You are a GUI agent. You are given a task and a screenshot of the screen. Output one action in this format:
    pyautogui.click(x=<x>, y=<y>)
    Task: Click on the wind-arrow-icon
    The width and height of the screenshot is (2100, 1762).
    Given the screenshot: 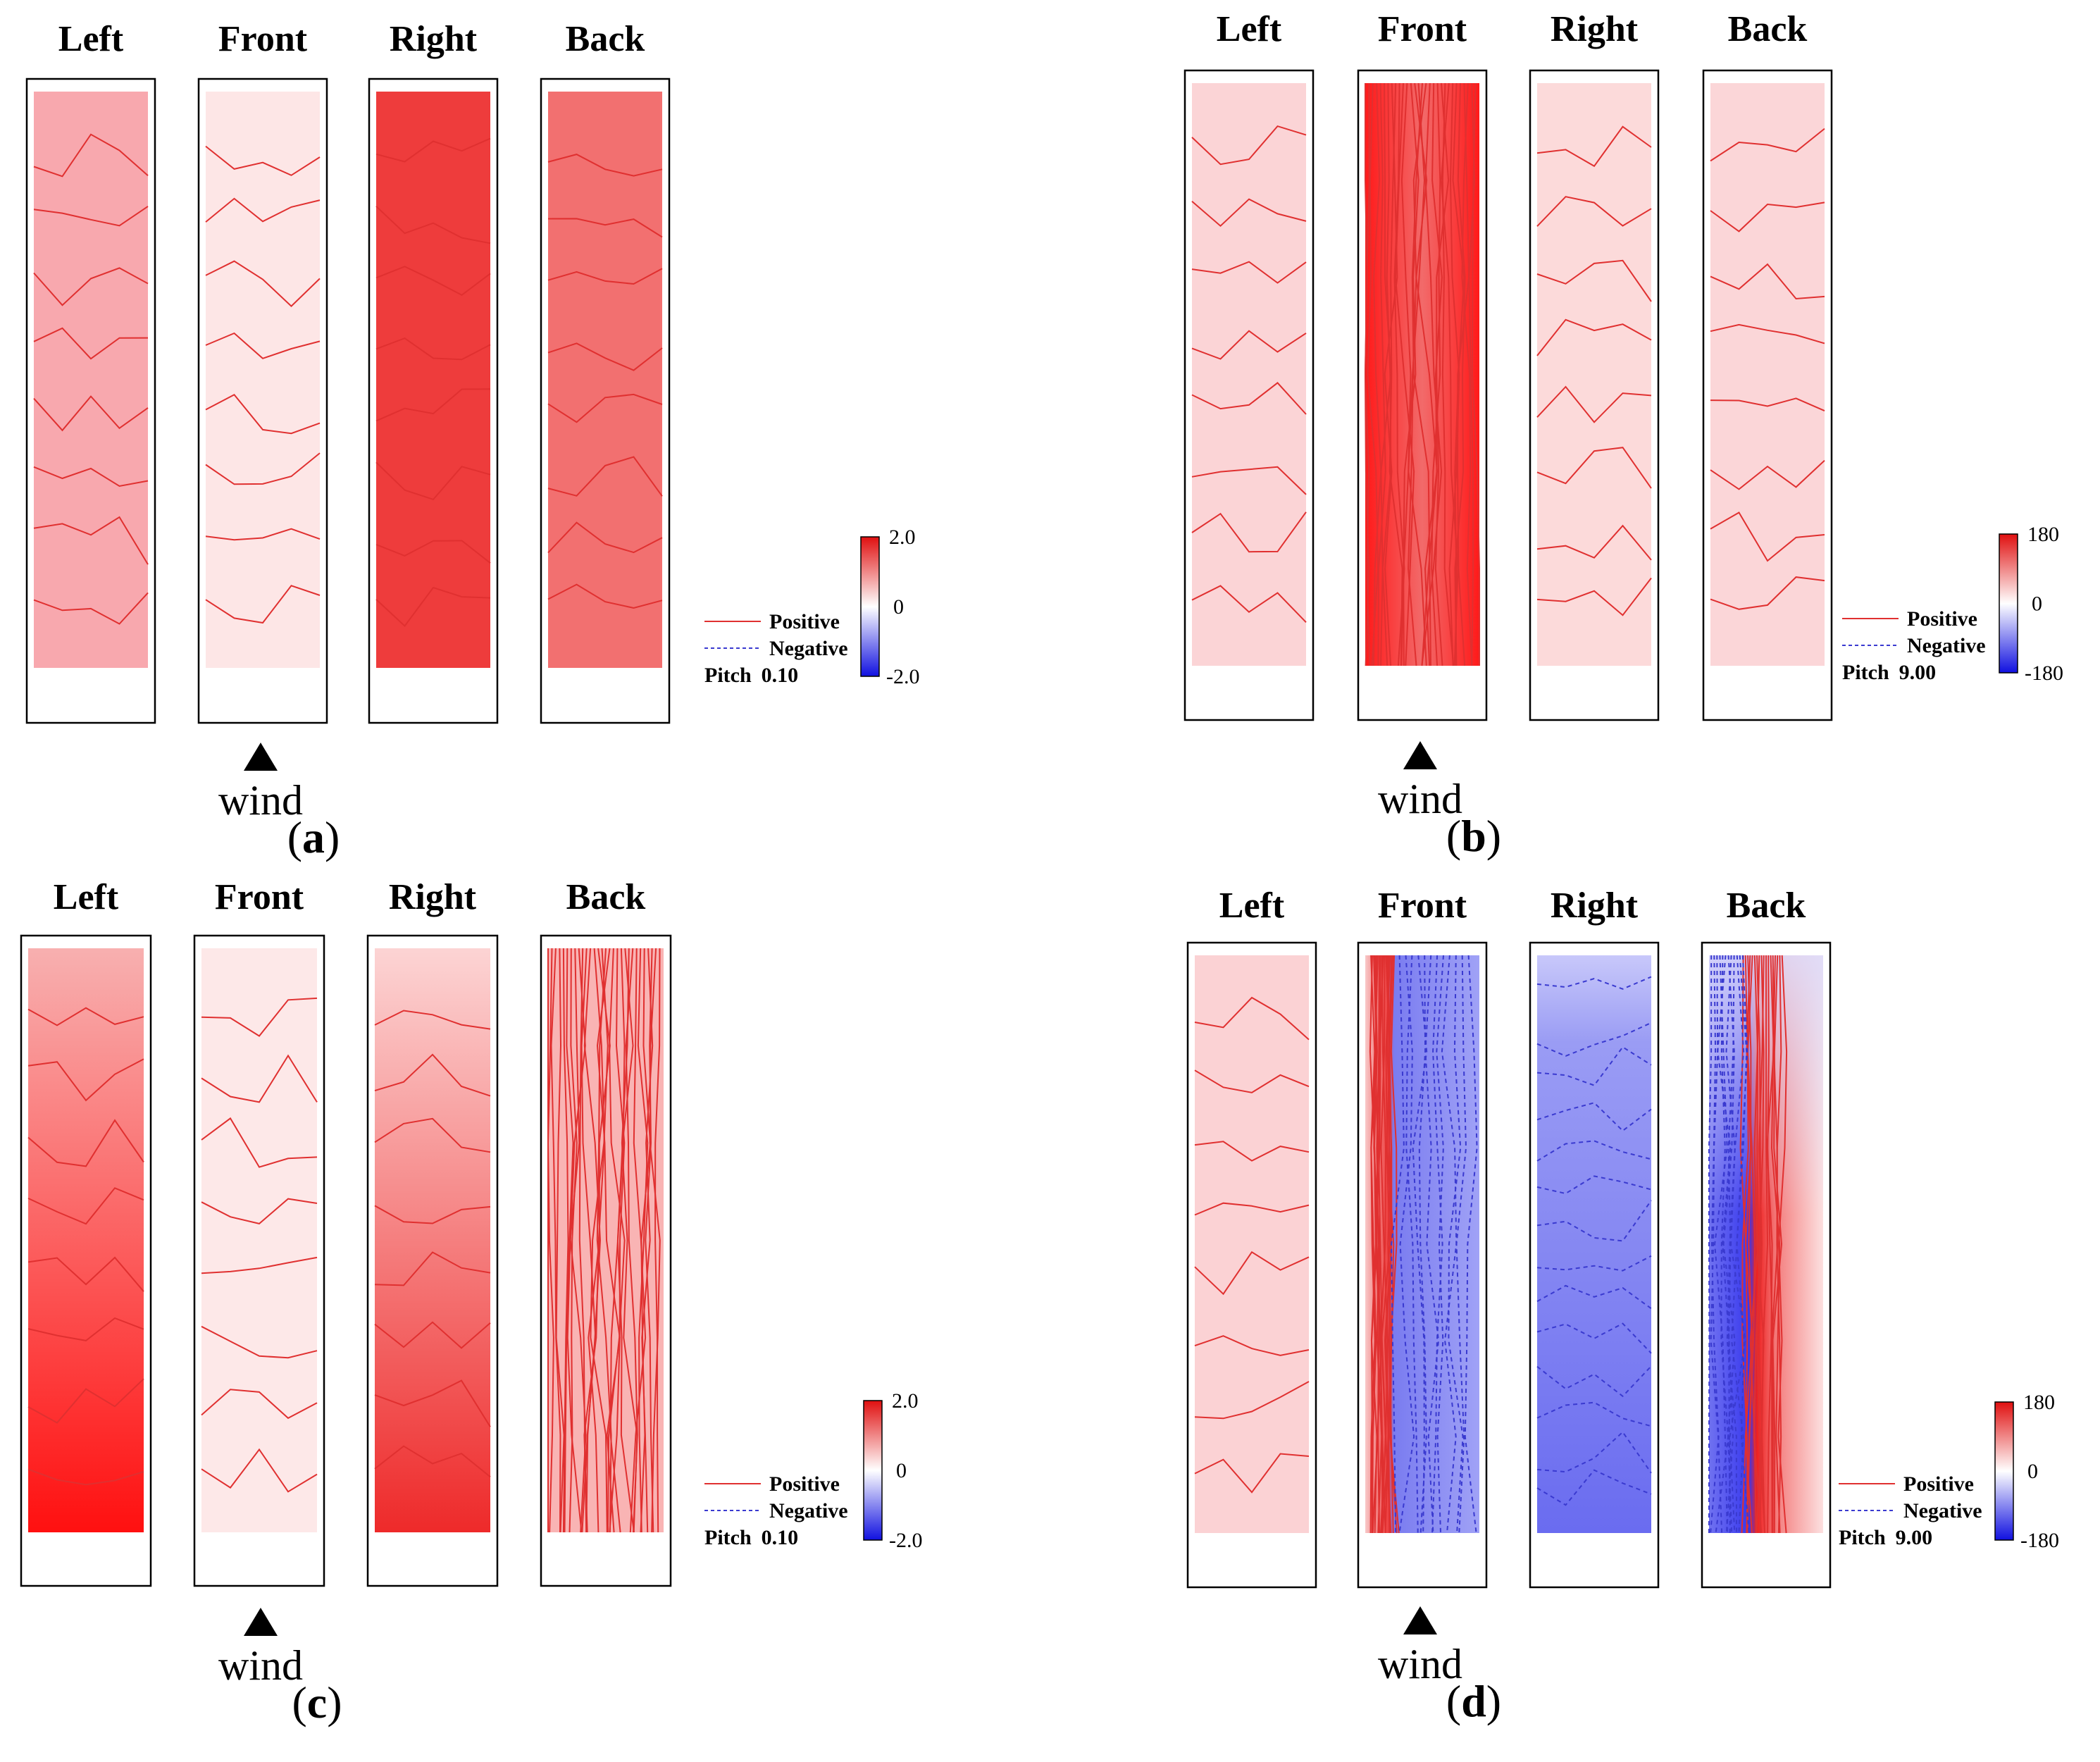 What is the action you would take?
    pyautogui.click(x=261, y=757)
    